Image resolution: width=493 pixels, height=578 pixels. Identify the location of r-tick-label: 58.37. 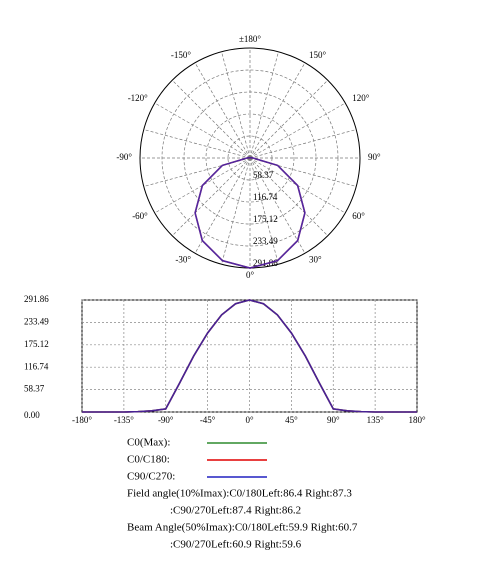
(263, 175).